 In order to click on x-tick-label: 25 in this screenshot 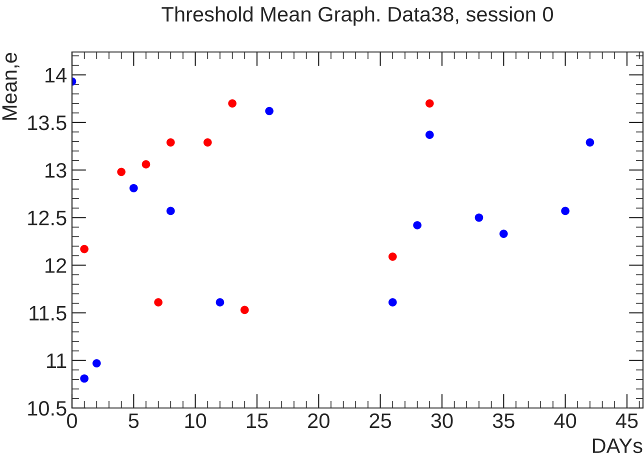, I will do `click(381, 420)`.